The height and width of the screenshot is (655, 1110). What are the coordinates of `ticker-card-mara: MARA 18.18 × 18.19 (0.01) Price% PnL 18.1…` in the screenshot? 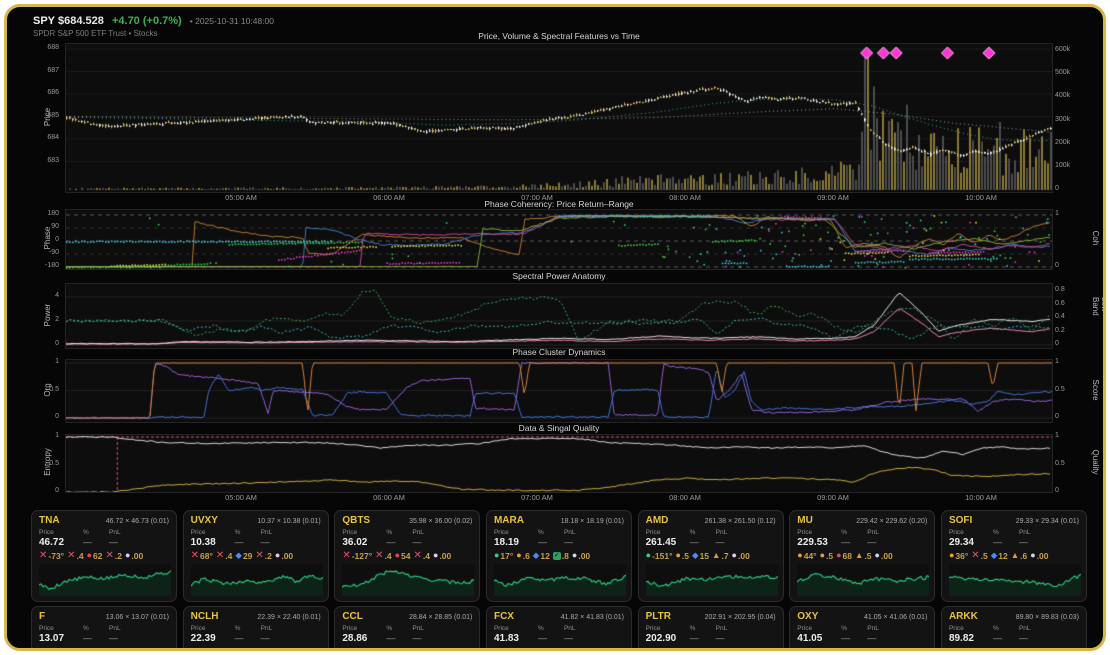 It's located at (558, 556).